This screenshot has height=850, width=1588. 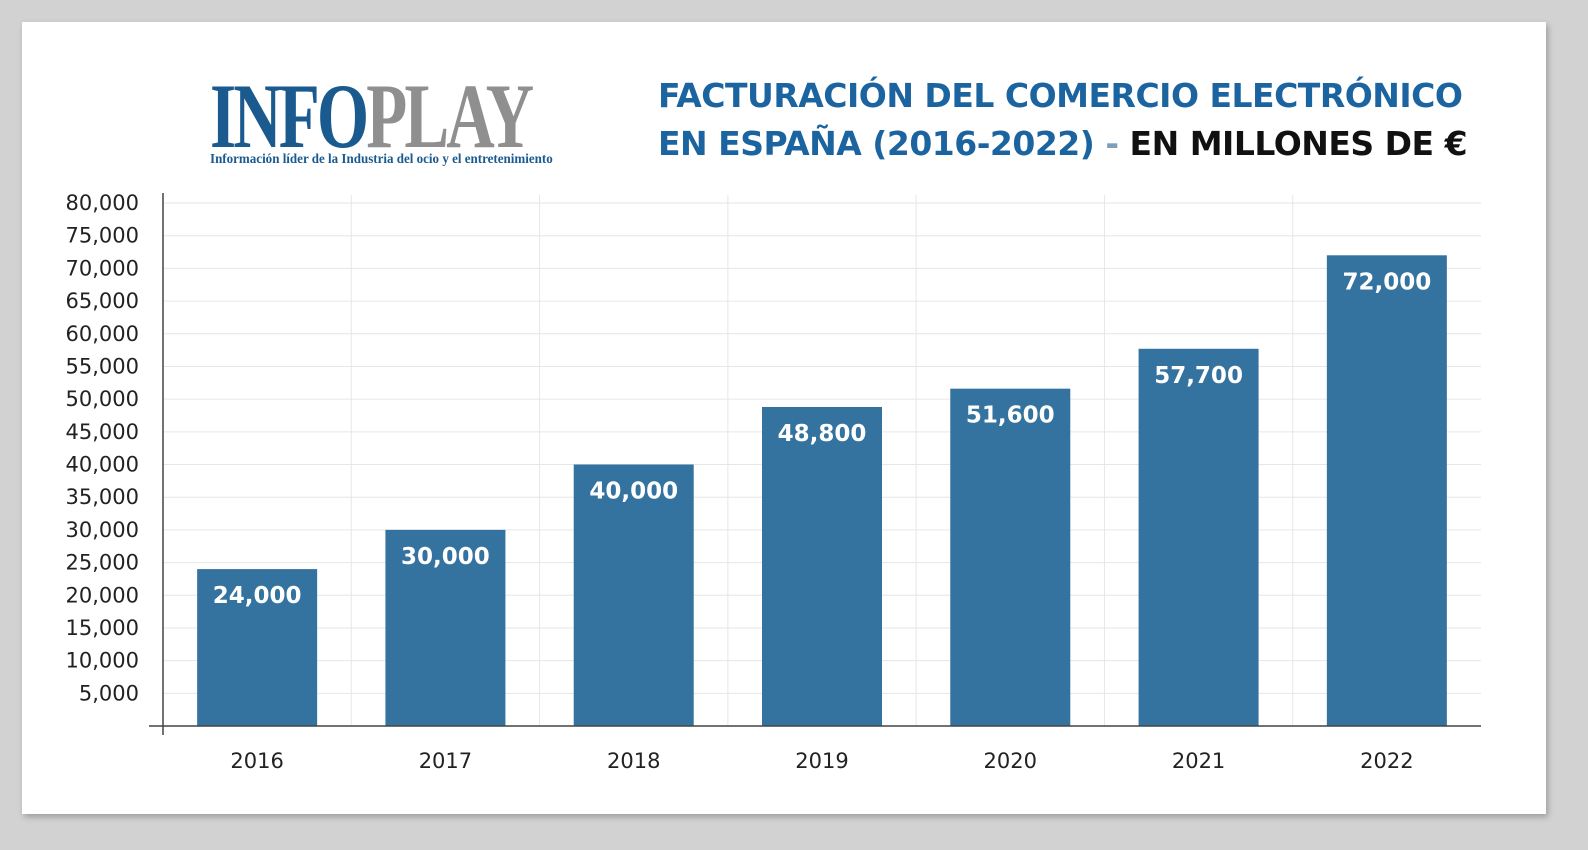 I want to click on y-tick-label: 30,000, so click(x=102, y=530).